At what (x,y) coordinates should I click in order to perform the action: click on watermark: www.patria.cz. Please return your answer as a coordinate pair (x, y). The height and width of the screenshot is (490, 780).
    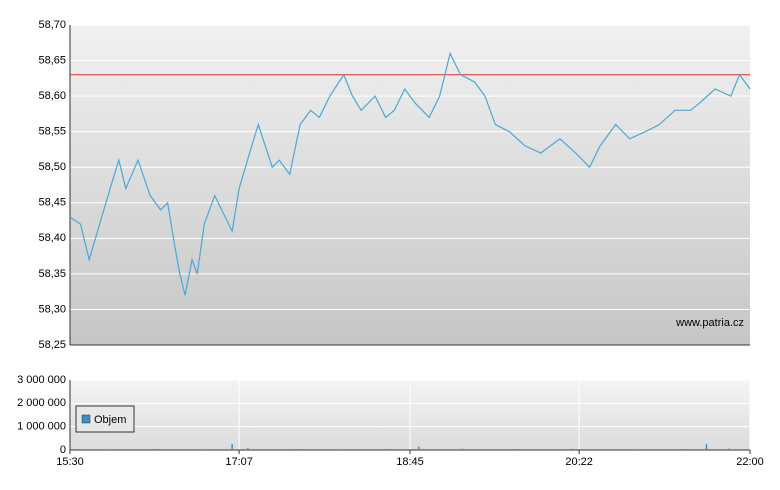
    Looking at the image, I should click on (709, 323).